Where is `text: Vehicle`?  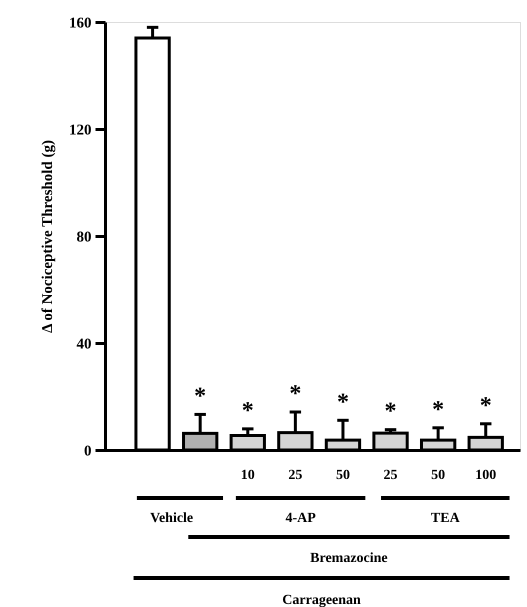 text: Vehicle is located at coordinates (172, 518).